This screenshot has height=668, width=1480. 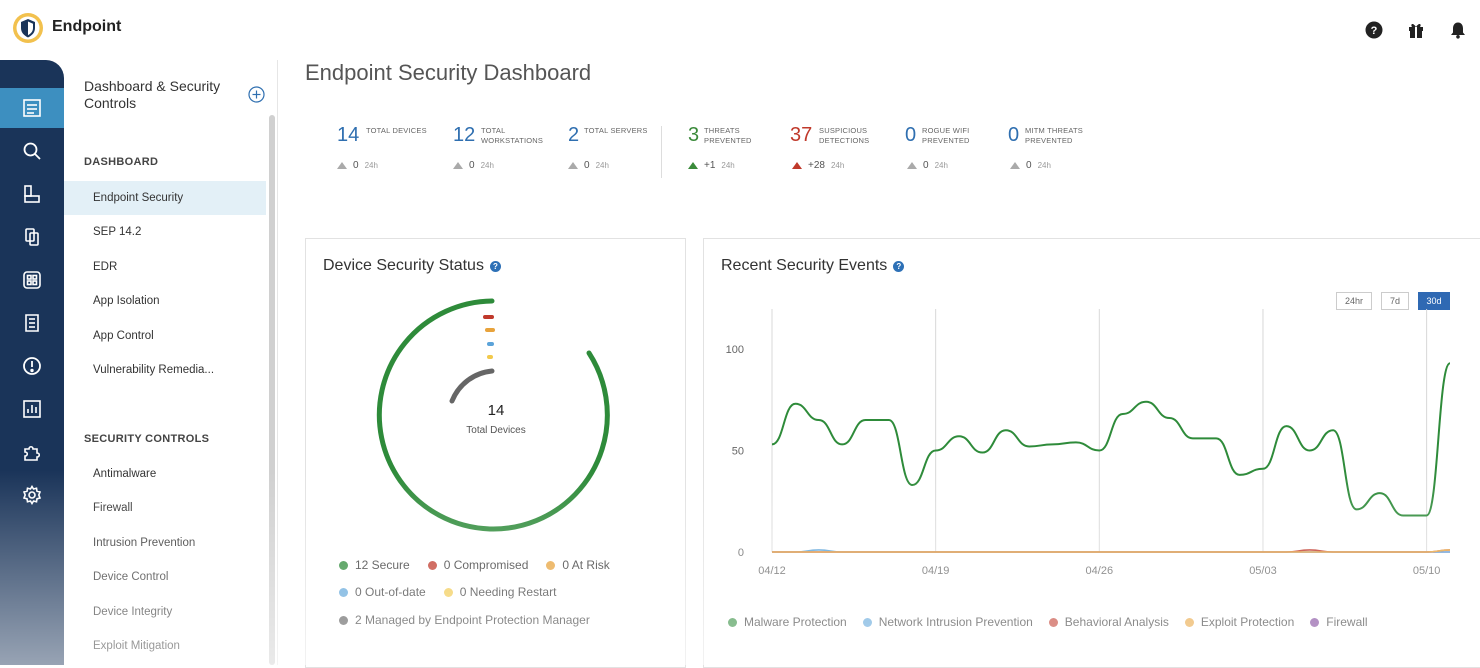 I want to click on x-tick-label: 04/19, so click(x=936, y=571).